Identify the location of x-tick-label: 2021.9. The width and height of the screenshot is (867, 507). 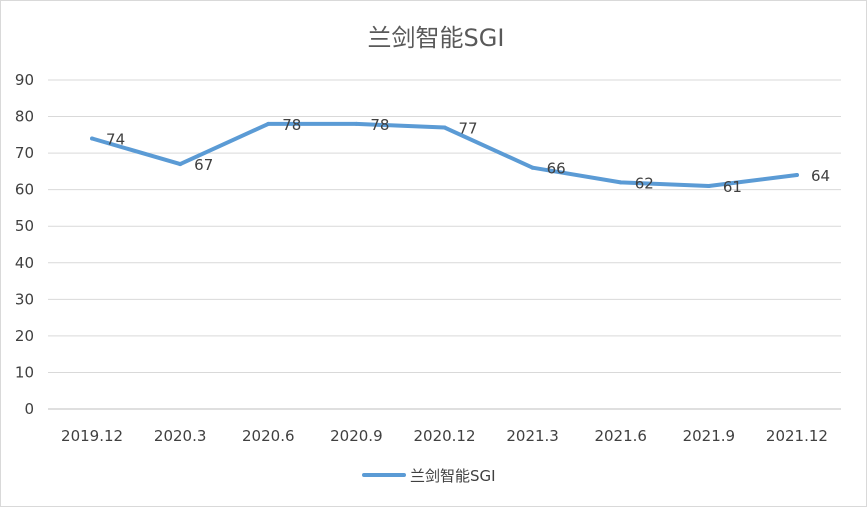
(709, 436).